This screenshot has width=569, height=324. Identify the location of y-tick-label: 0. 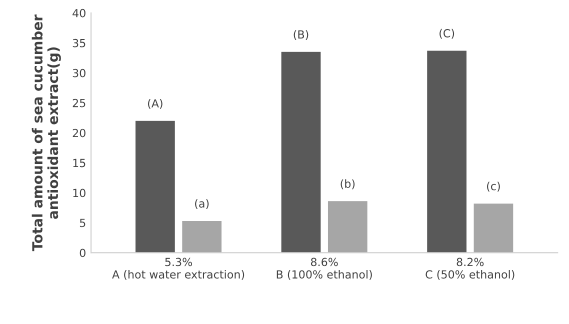
(83, 253).